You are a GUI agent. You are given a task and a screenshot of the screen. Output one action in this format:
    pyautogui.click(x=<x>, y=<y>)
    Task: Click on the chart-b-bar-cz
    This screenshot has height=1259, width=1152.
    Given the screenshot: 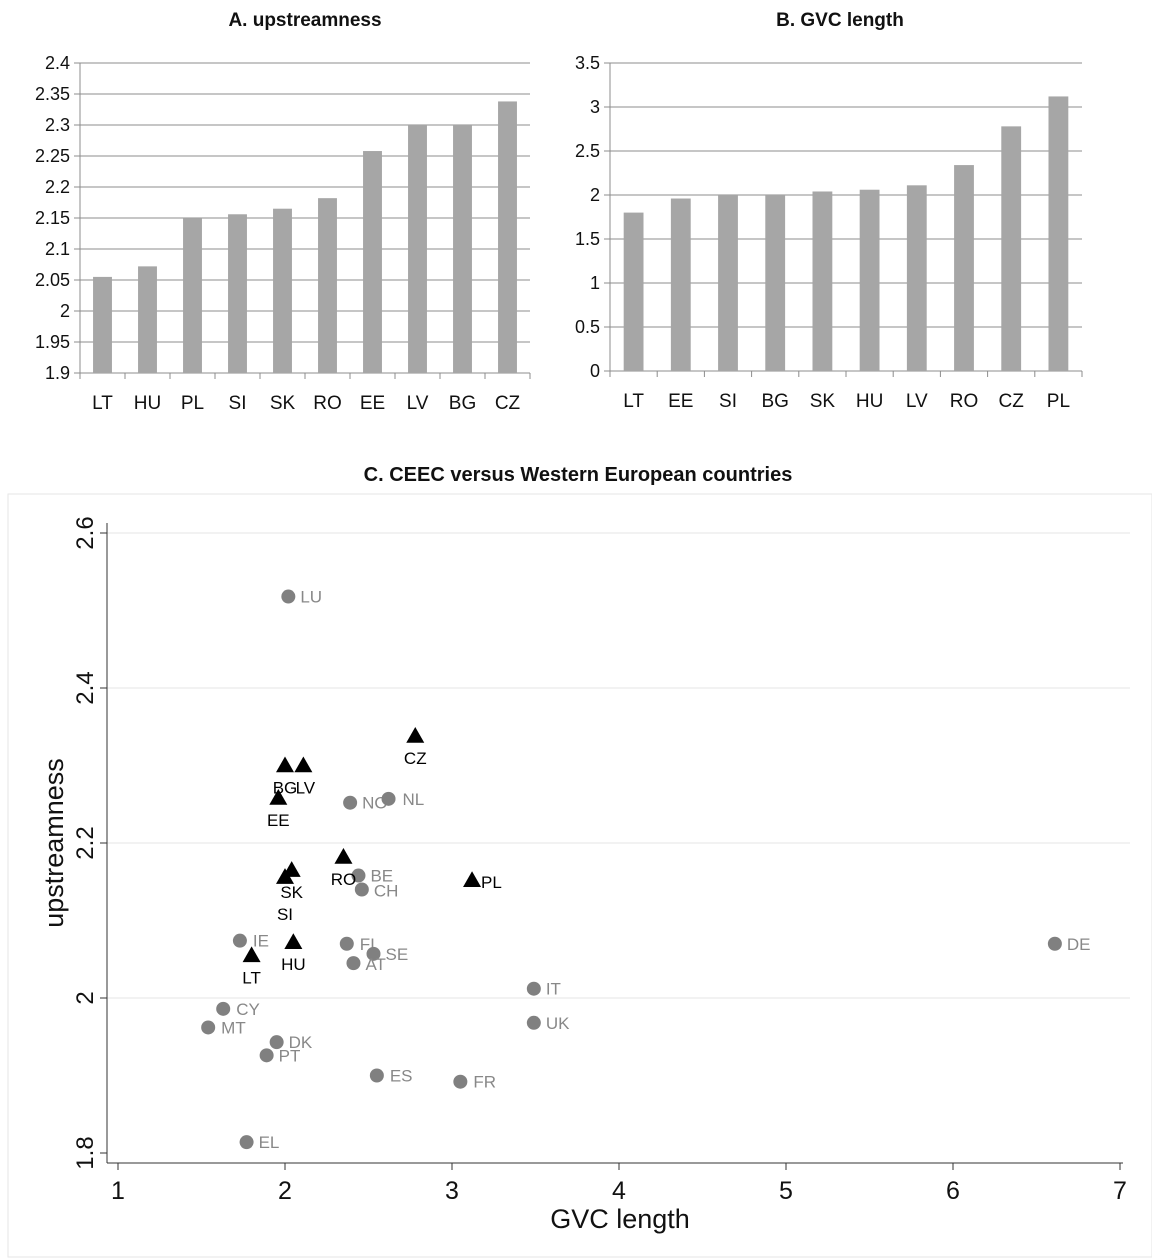 What is the action you would take?
    pyautogui.click(x=1011, y=248)
    